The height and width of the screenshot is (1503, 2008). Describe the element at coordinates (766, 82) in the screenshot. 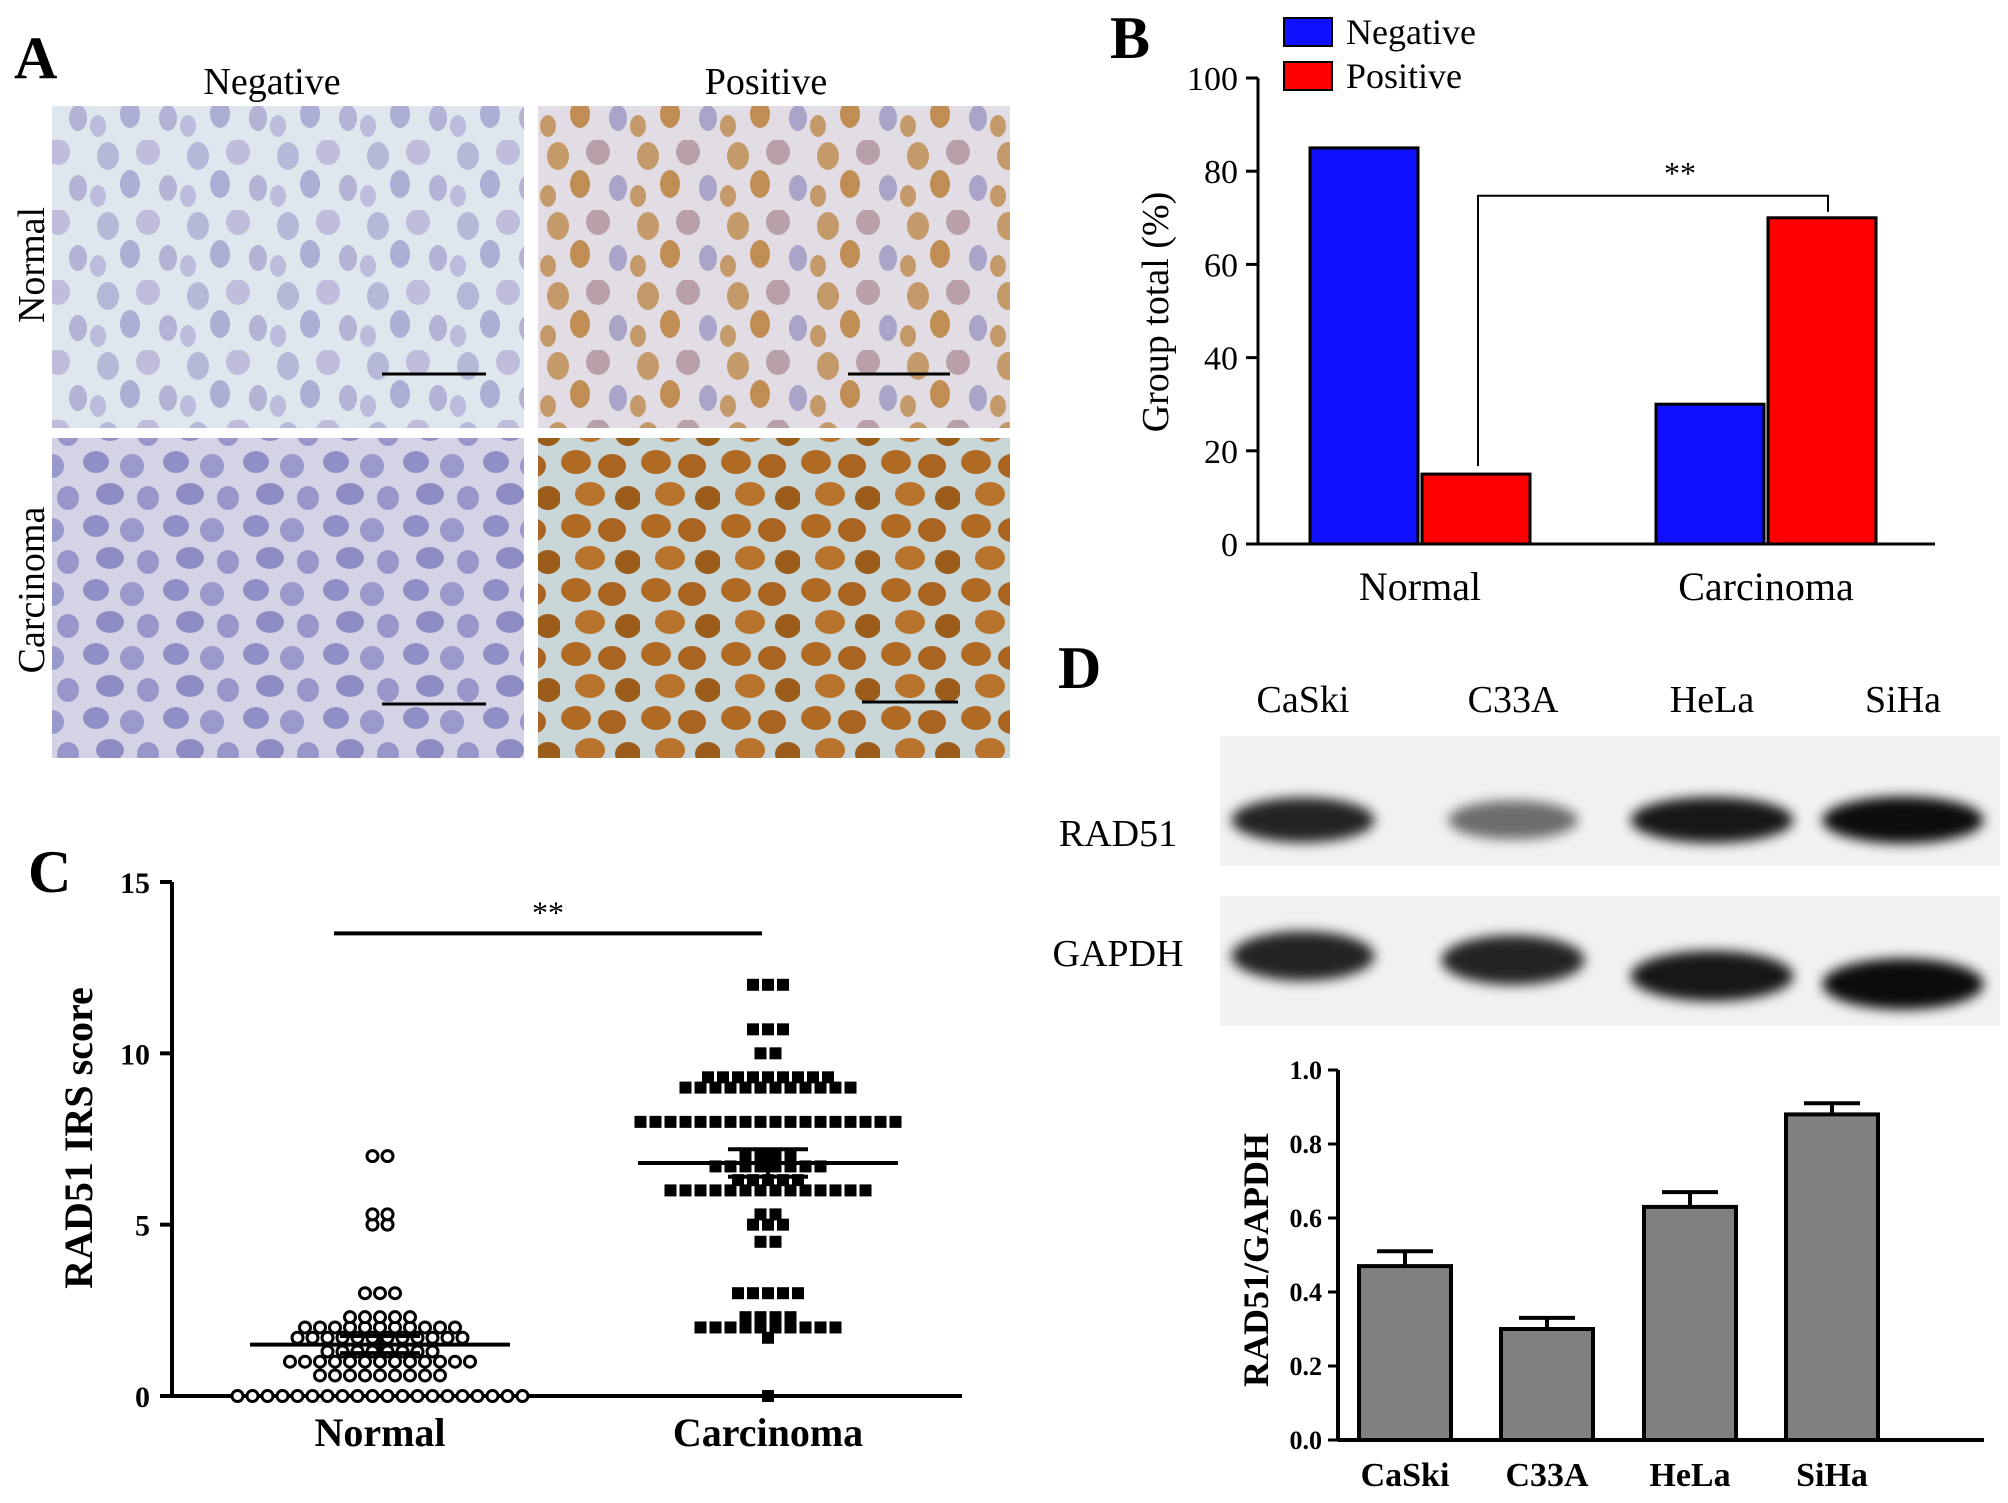

I see `panel-a-col-label-positive: Positive` at that location.